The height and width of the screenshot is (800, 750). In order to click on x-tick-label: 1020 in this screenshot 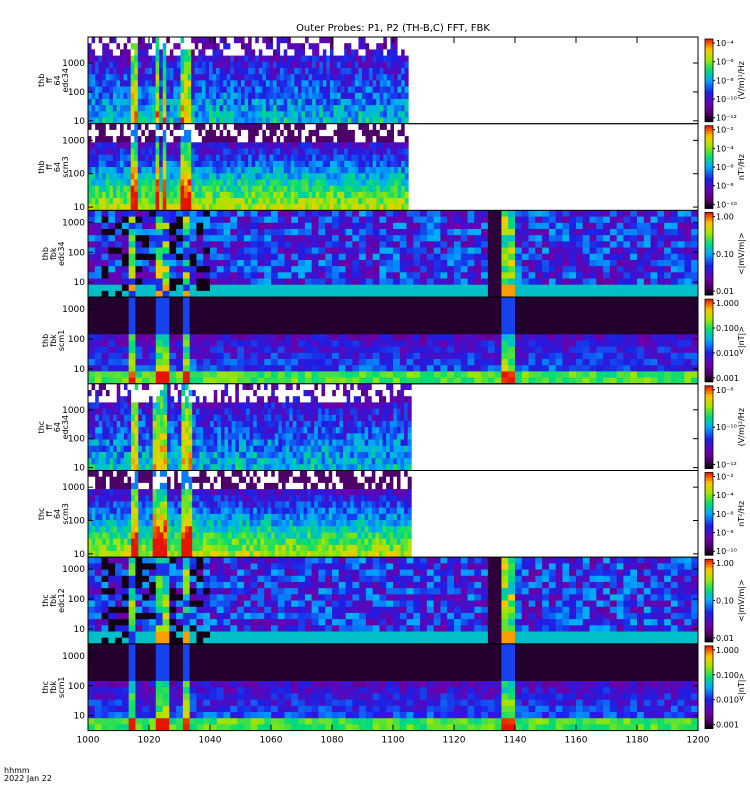, I will do `click(149, 741)`.